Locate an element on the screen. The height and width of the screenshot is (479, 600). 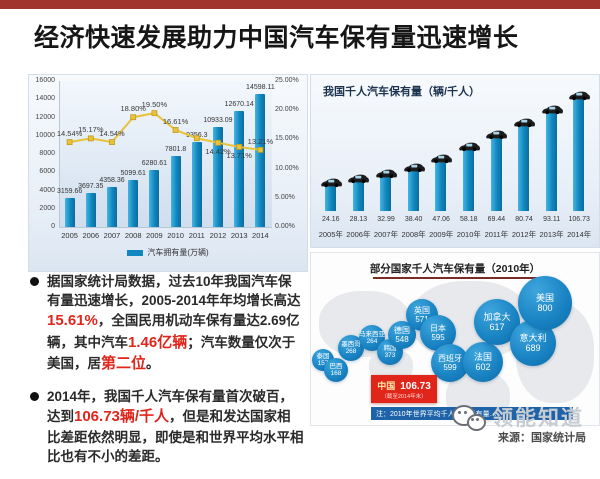
country-name: 英国 is located at coordinates (422, 310).